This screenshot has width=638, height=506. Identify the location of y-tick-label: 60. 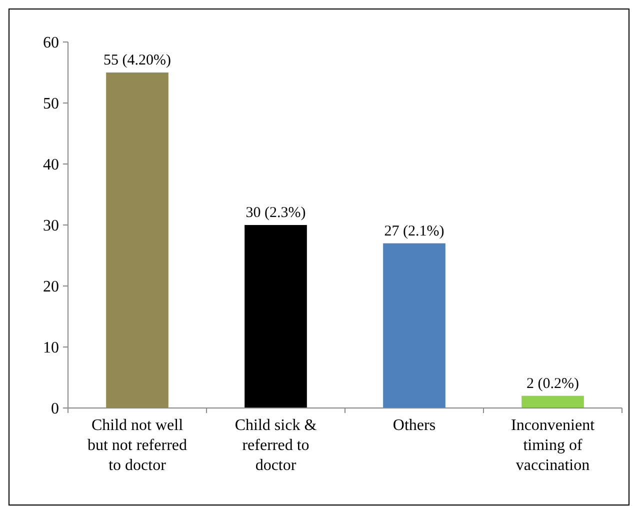
(51, 43).